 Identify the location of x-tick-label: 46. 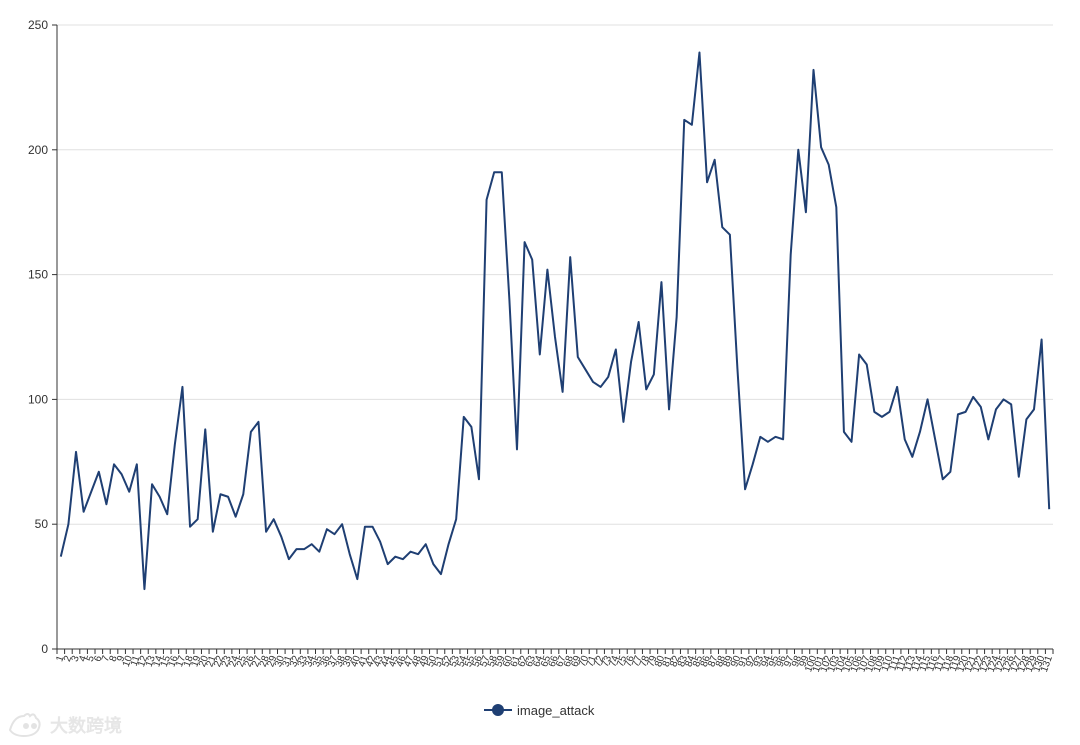
(402, 661).